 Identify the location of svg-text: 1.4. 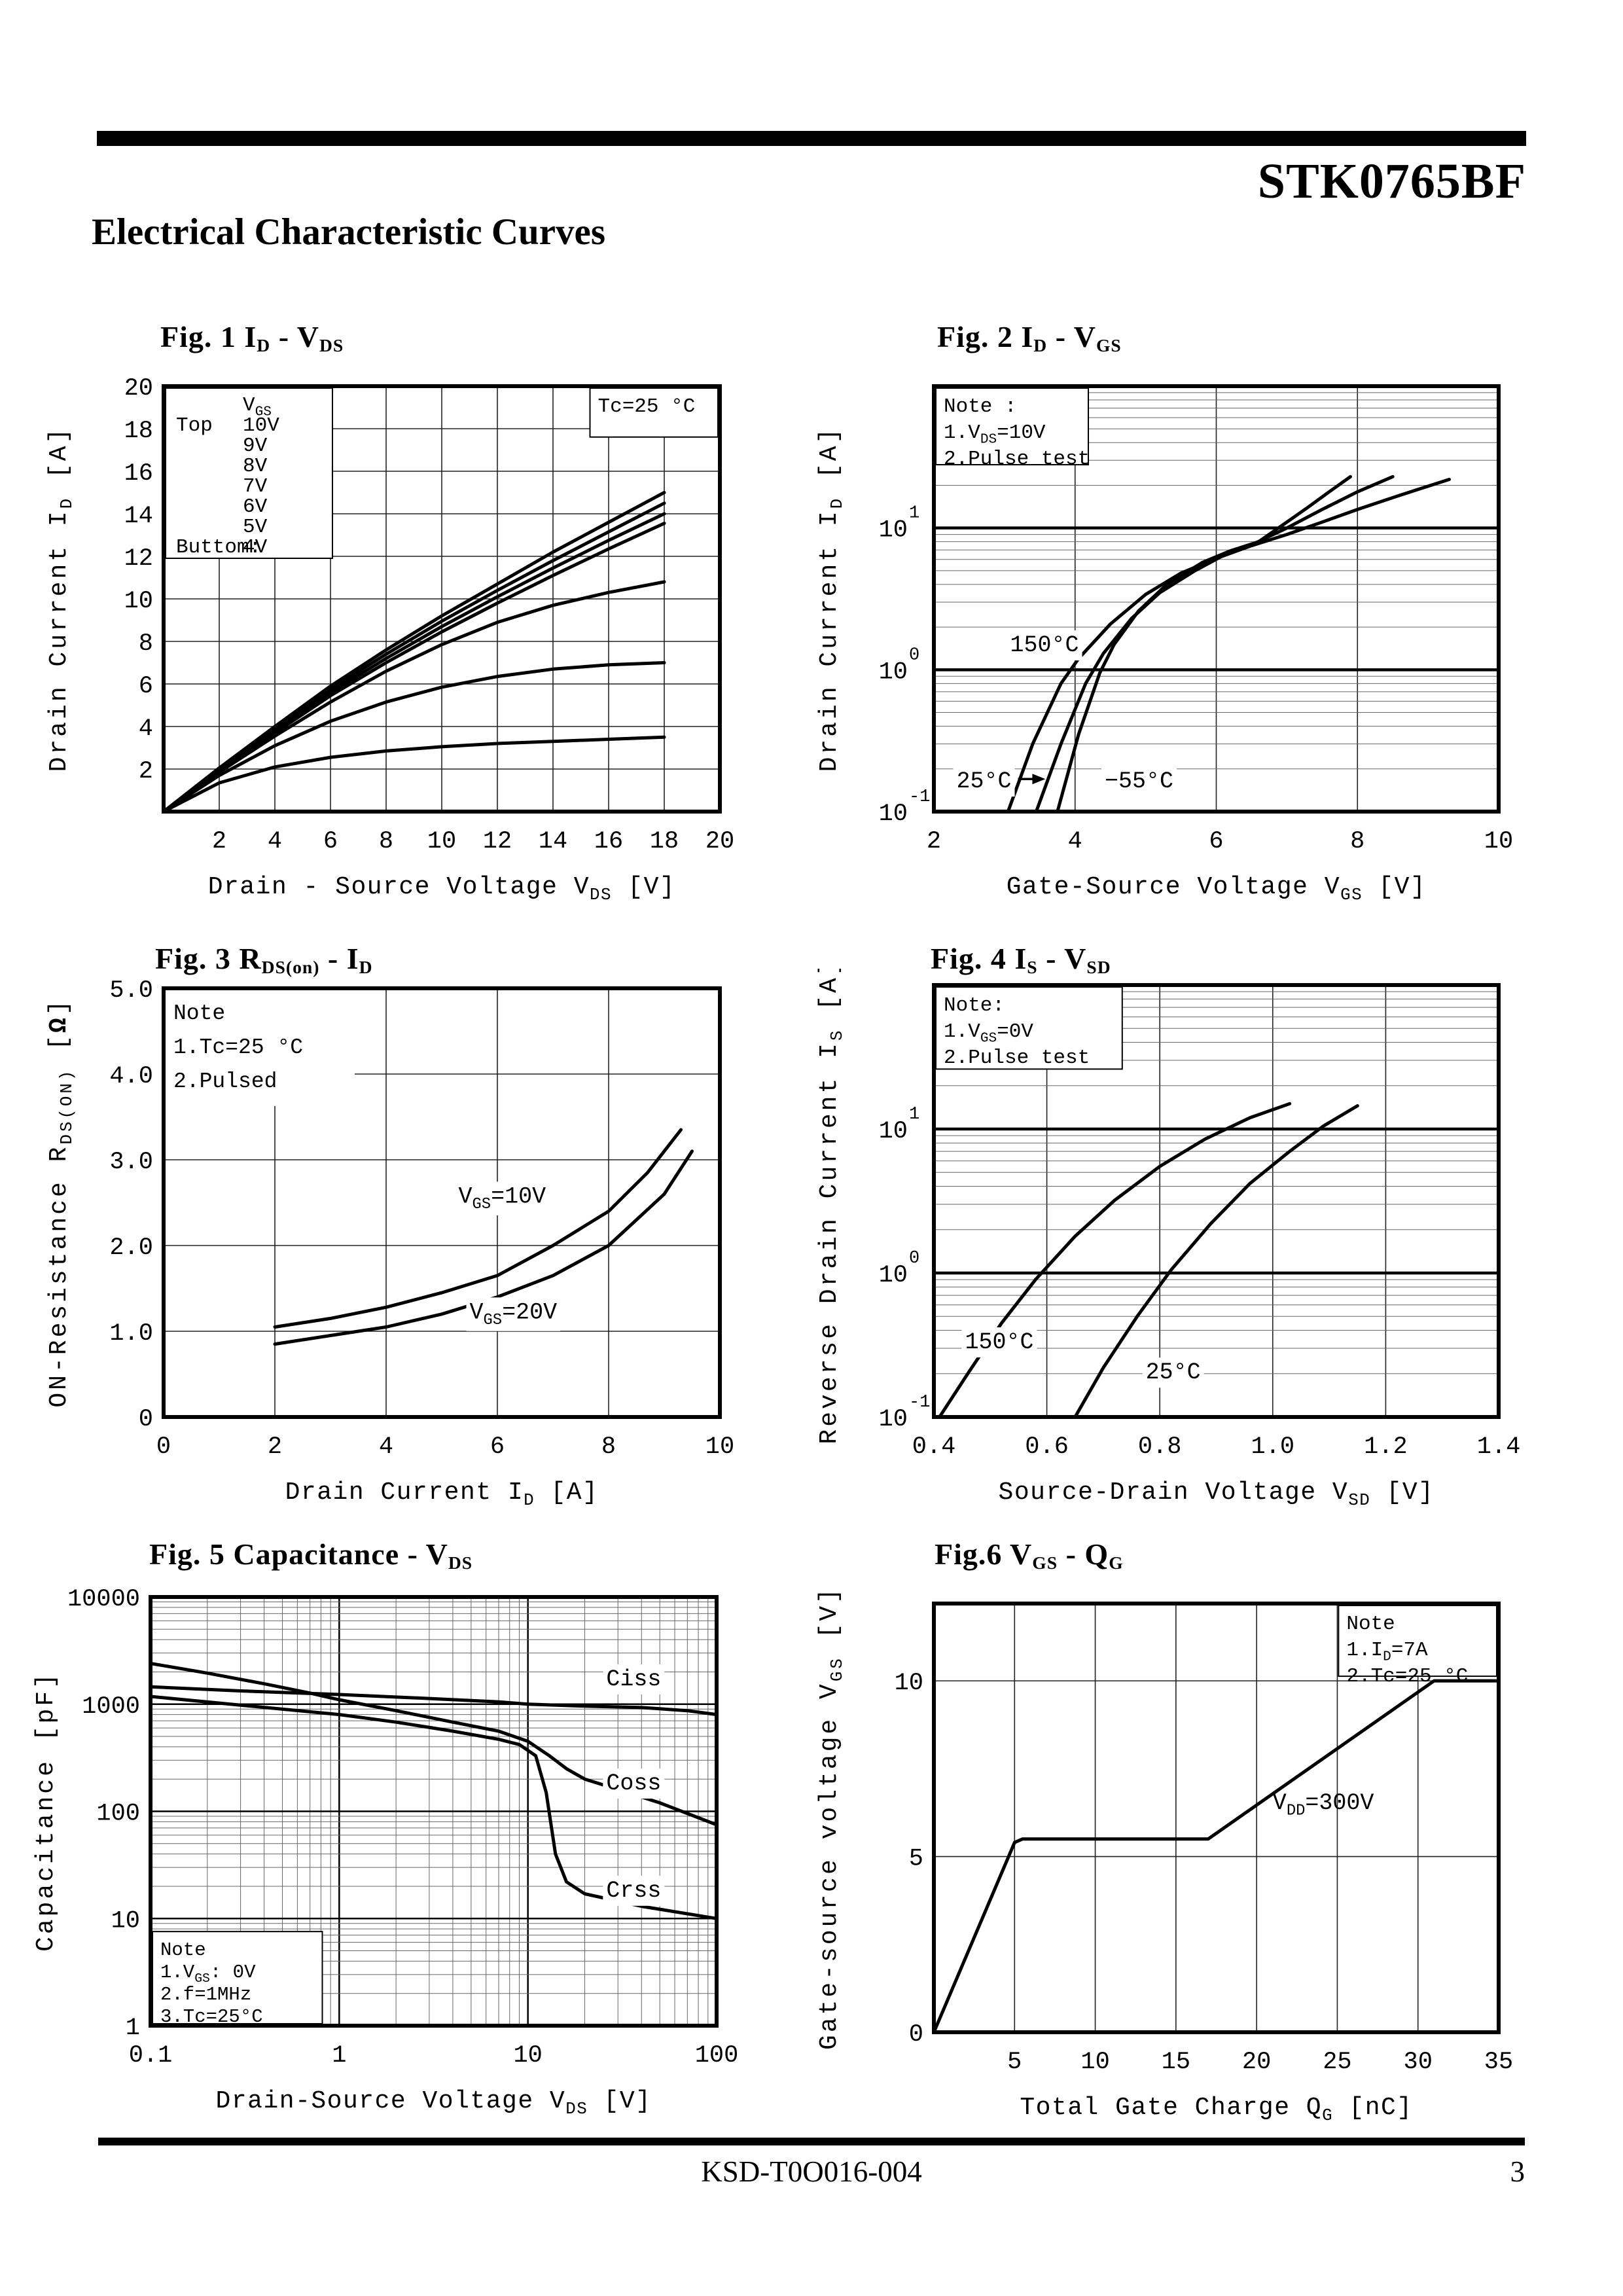
(1499, 1447).